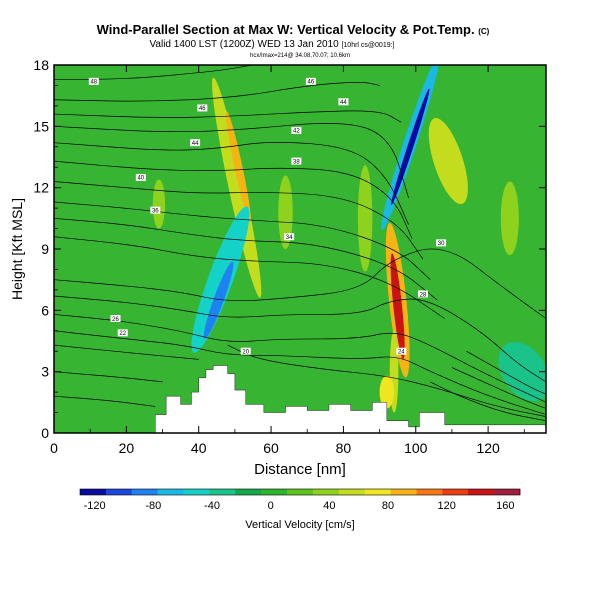  What do you see at coordinates (45, 310) in the screenshot?
I see `y-tick-label-6: 6` at bounding box center [45, 310].